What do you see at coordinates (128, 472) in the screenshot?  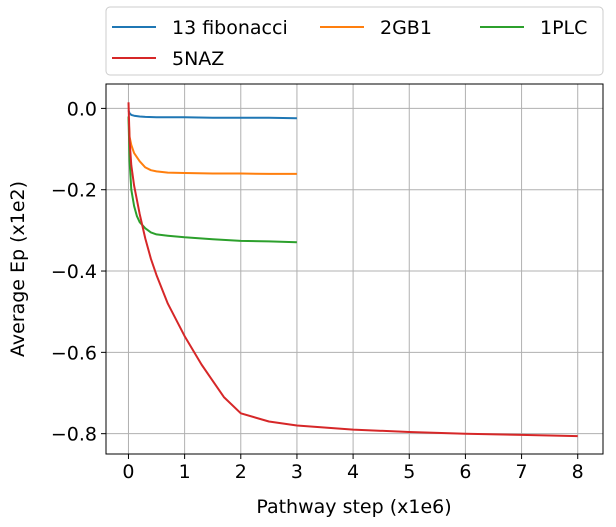 I see `x-tick-label: 0` at bounding box center [128, 472].